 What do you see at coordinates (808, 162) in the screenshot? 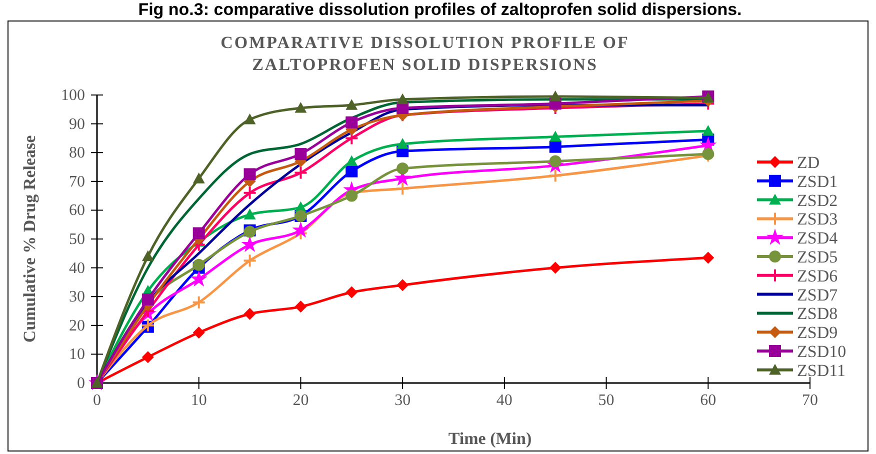
I see `legend-label: ZD` at bounding box center [808, 162].